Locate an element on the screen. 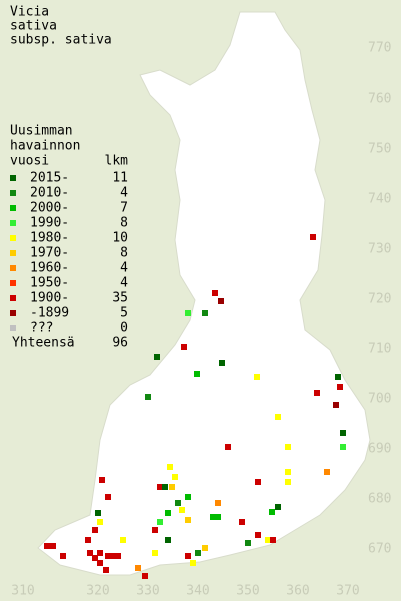 Image resolution: width=401 pixels, height=601 pixels. grid-label: 360 is located at coordinates (297, 591).